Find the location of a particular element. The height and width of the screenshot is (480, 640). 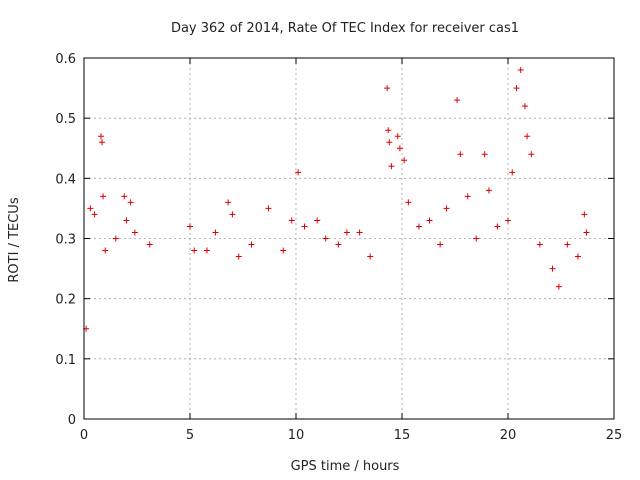

y-tick-labels: 0 0.1 0.2 0.3 0.4 0.5 0.6 is located at coordinates (65, 240).